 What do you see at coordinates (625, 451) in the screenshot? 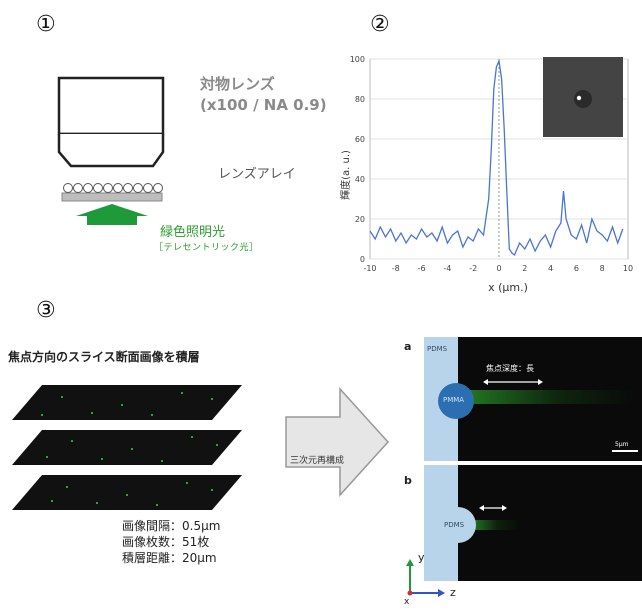
I see `scale-bar` at bounding box center [625, 451].